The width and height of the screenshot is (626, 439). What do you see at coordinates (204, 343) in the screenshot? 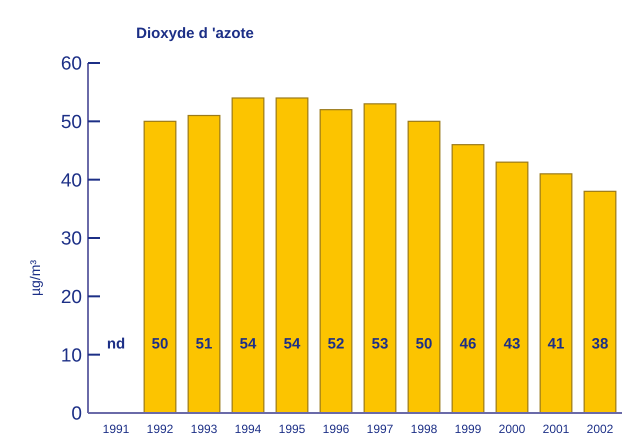
I see `data-label: 51` at bounding box center [204, 343].